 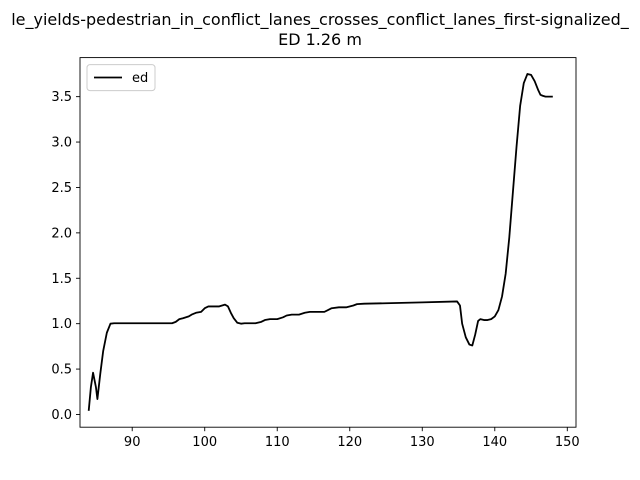 I want to click on y-tick-label: 1.5, so click(x=61, y=279).